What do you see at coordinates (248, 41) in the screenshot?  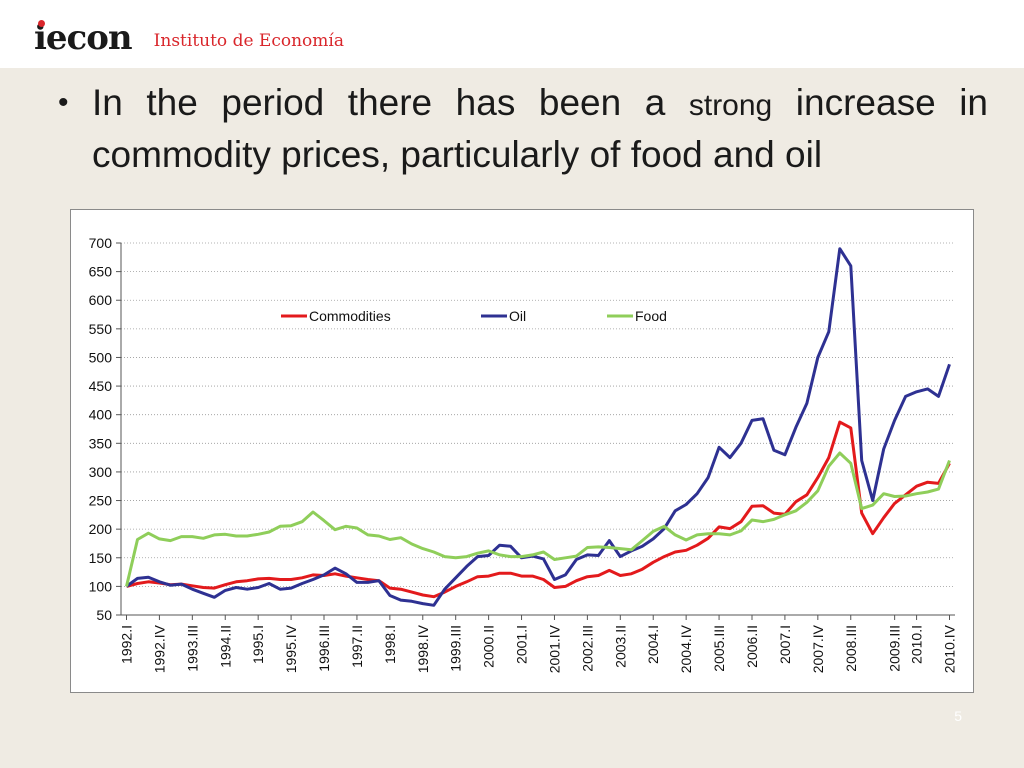 I see `org-name: Instituto de Economía` at bounding box center [248, 41].